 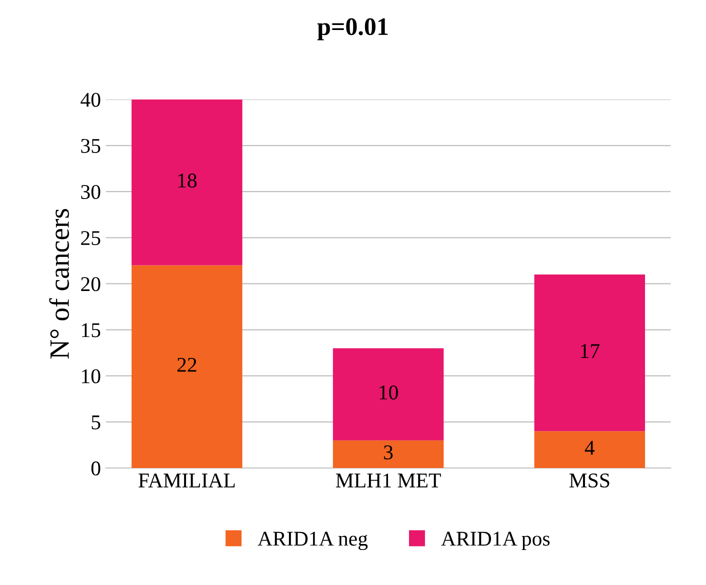 I want to click on data-label: 22, so click(x=186, y=365).